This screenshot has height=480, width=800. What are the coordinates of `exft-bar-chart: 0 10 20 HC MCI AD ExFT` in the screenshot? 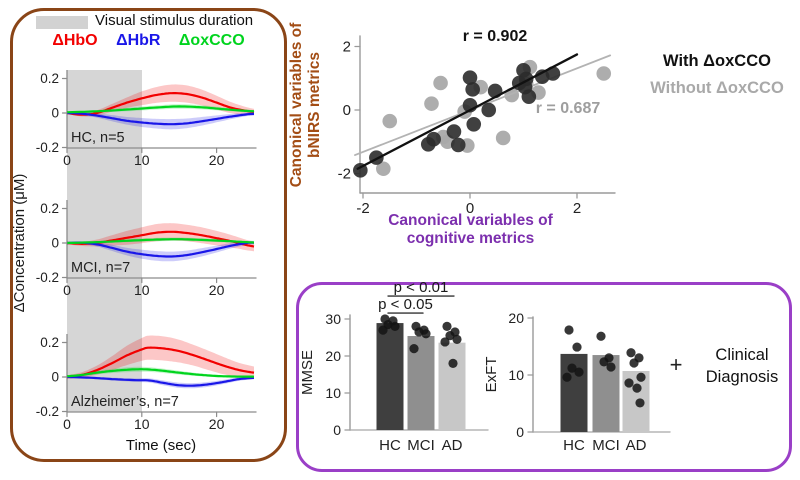 It's located at (577, 382).